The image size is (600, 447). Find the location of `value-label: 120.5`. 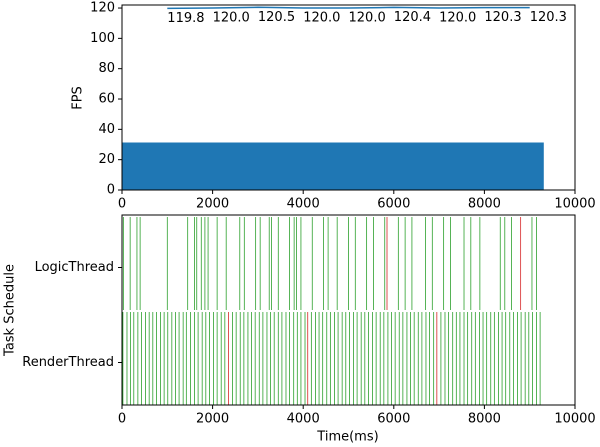

value-label: 120.5 is located at coordinates (276, 17).